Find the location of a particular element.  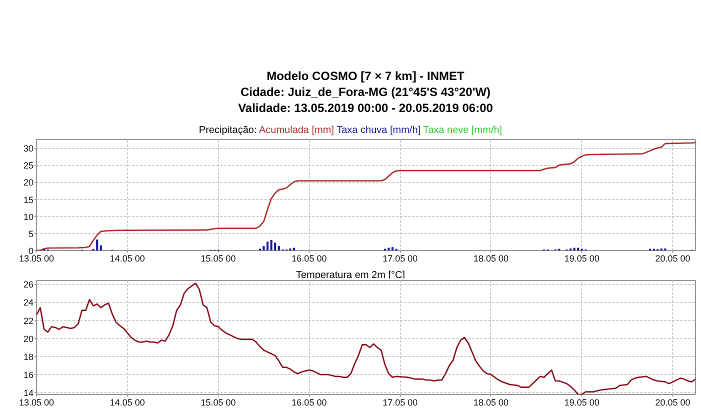

y-tick-label: 24 is located at coordinates (28, 303).